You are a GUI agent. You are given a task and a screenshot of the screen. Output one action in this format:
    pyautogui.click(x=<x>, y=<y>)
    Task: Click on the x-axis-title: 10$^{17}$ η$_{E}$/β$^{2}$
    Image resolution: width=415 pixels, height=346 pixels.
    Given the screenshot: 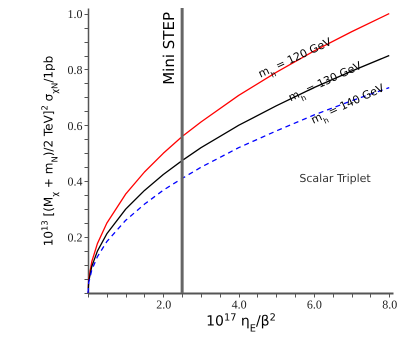 What is the action you would take?
    pyautogui.click(x=241, y=323)
    